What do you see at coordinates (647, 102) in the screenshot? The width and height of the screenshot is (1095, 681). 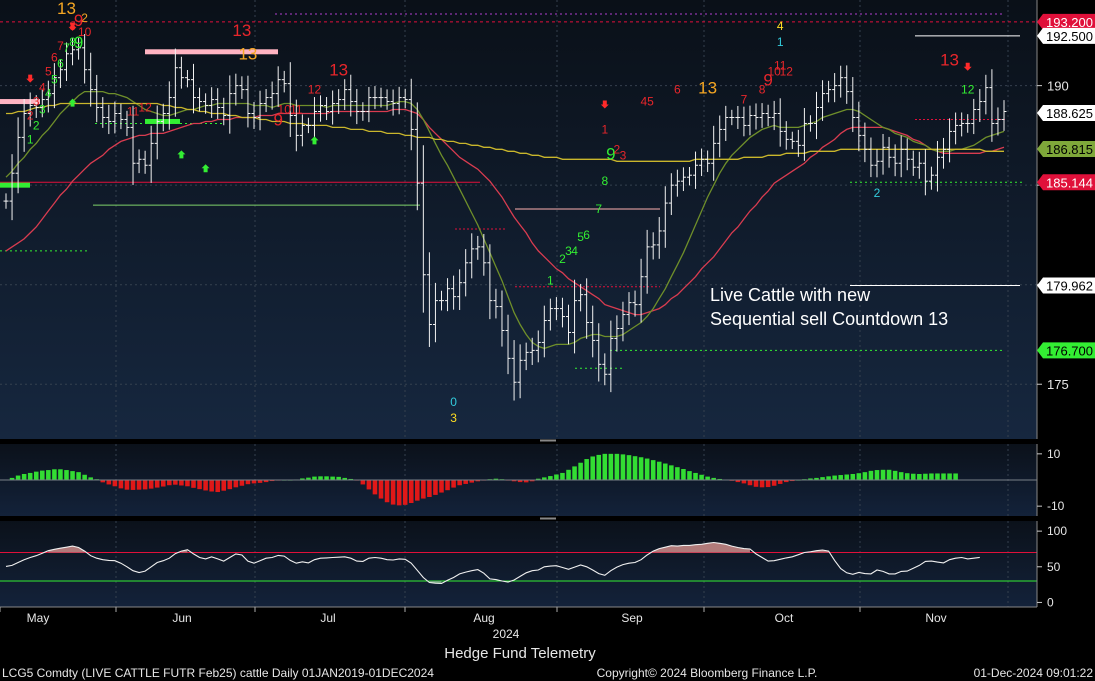 I see `td-count-label: 45` at bounding box center [647, 102].